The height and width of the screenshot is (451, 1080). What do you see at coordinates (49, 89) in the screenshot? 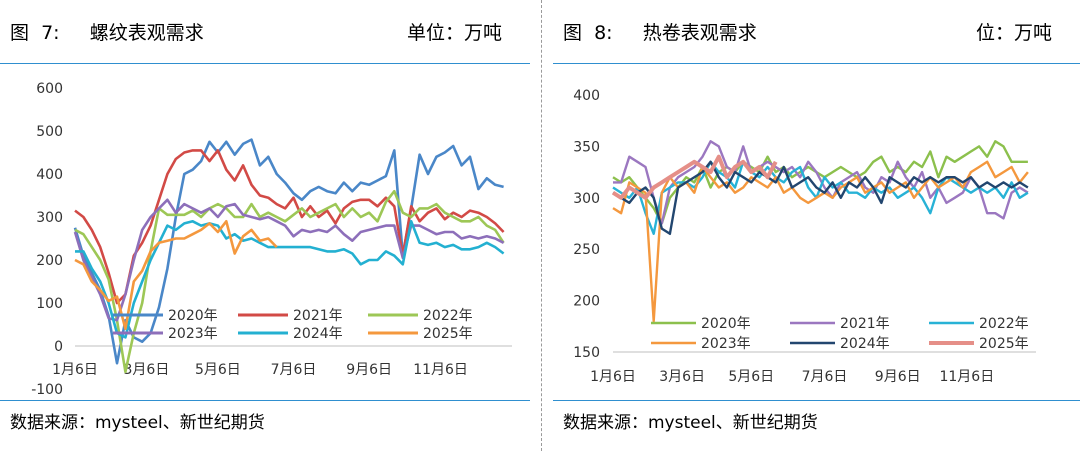
I see `y-tick-label: 600` at bounding box center [49, 89].